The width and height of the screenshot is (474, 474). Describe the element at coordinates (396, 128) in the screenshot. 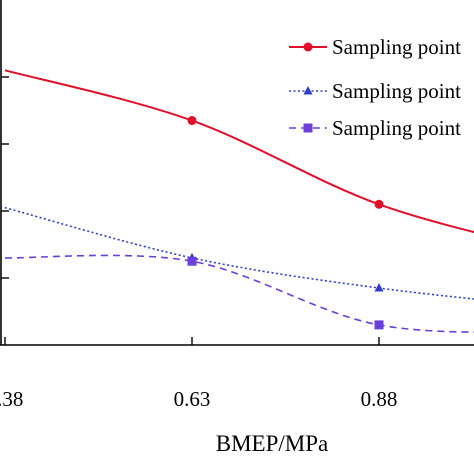

I see `legend-label-3: Sampling point` at that location.